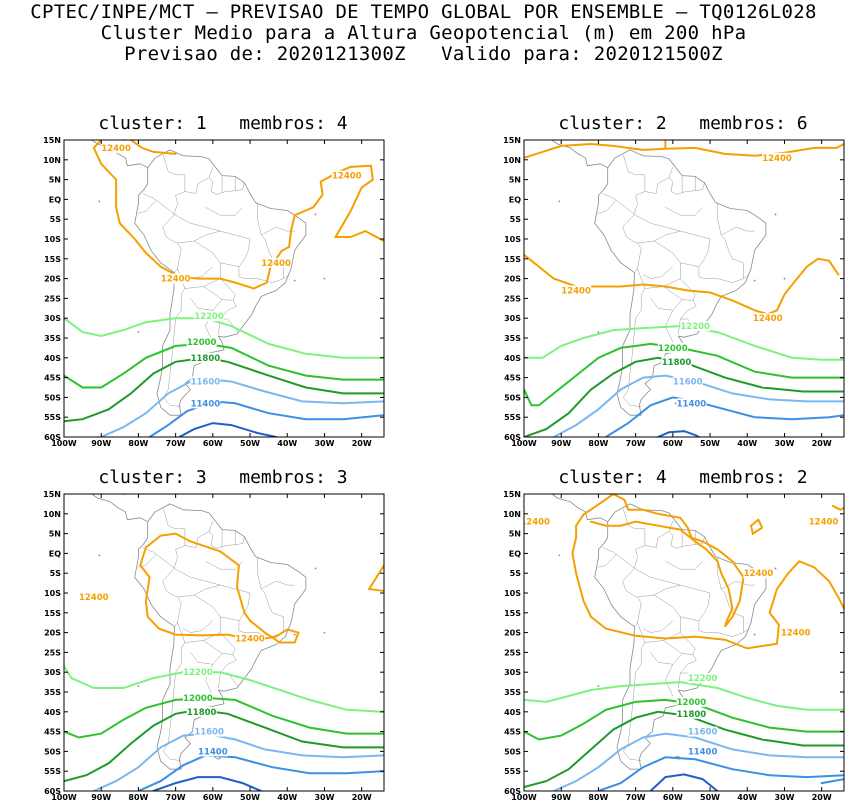 This screenshot has width=847, height=809. What do you see at coordinates (515, 199) in the screenshot?
I see `lat-label: EQ` at bounding box center [515, 199].